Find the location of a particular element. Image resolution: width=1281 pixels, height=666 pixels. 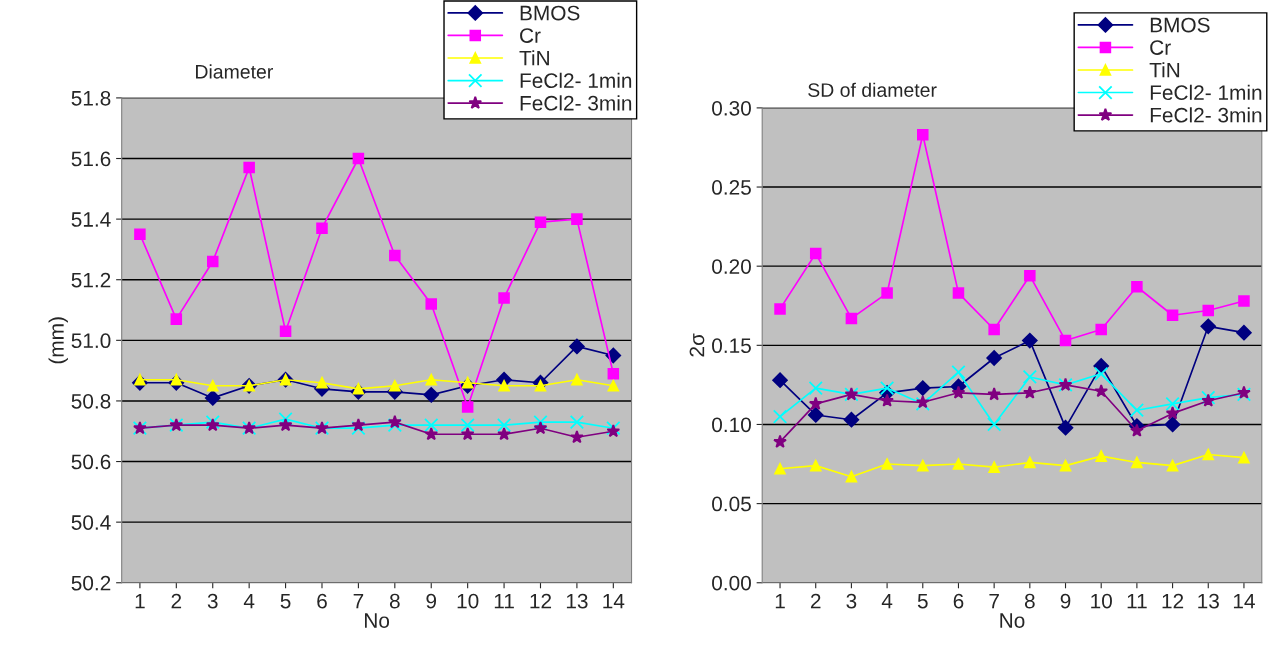

chart-title: Diameter is located at coordinates (234, 71).